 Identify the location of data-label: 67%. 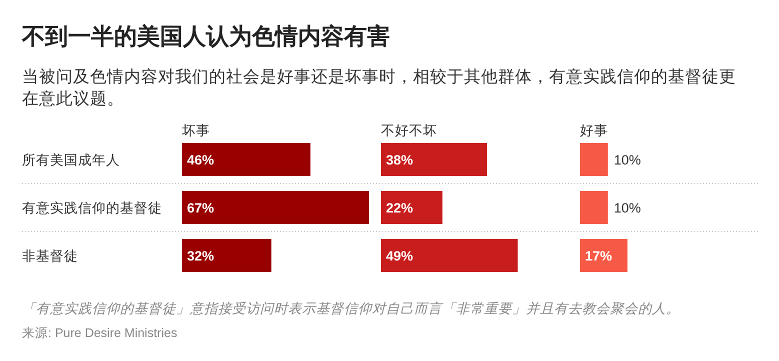
(200, 208).